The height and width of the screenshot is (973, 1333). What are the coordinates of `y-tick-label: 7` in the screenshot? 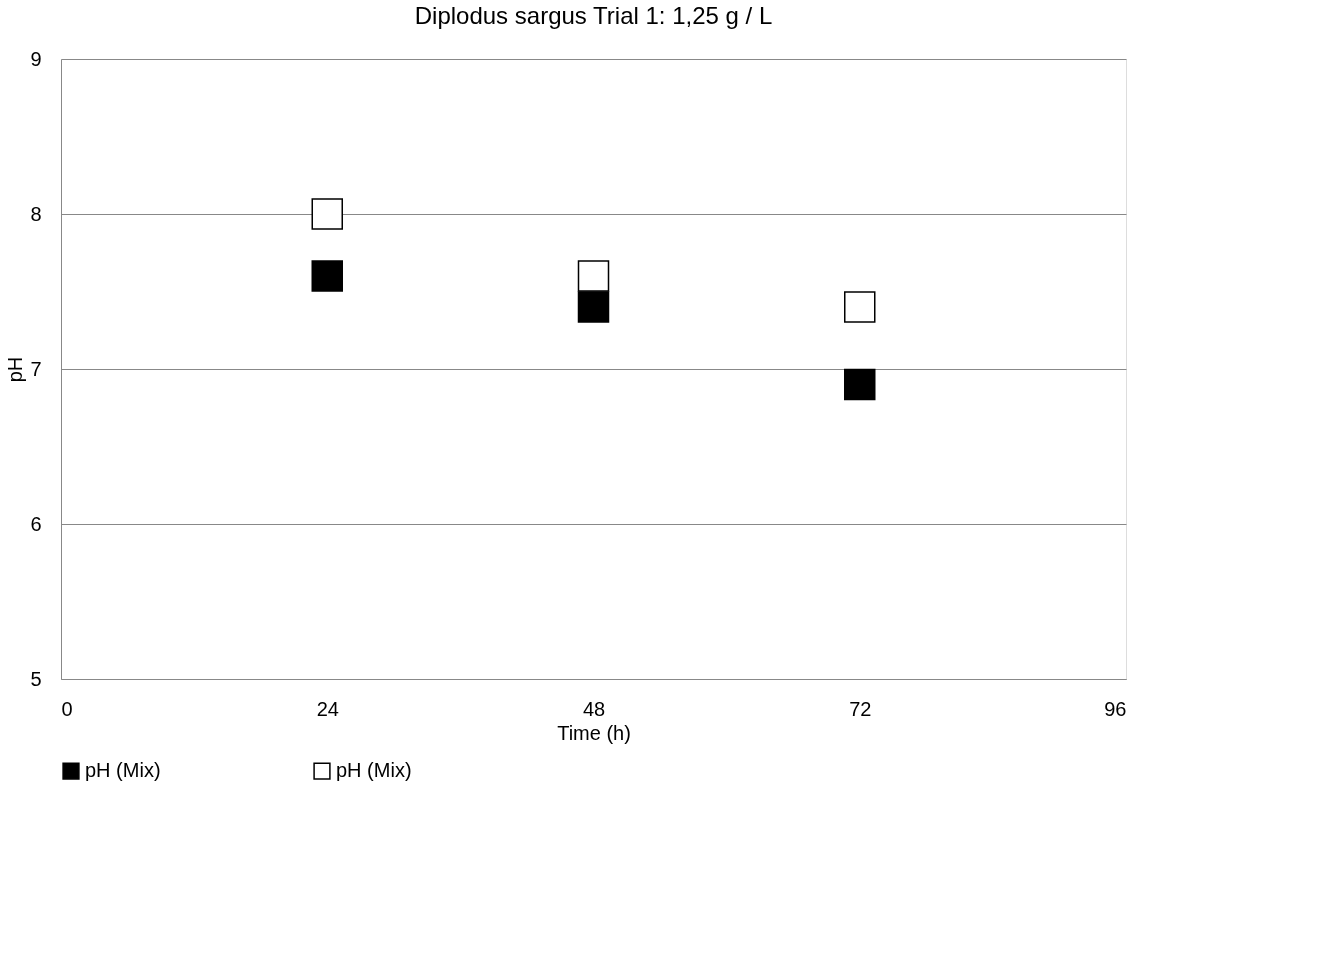 It's located at (36, 368).